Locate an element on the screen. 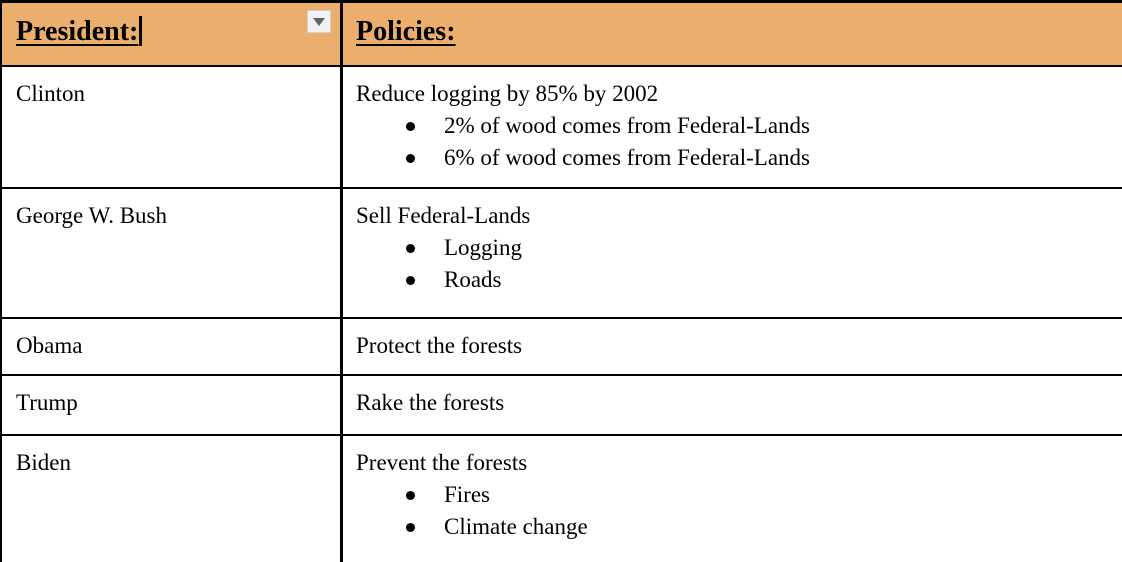  policy-bullet-list: Fires Climate change is located at coordinates (731, 511).